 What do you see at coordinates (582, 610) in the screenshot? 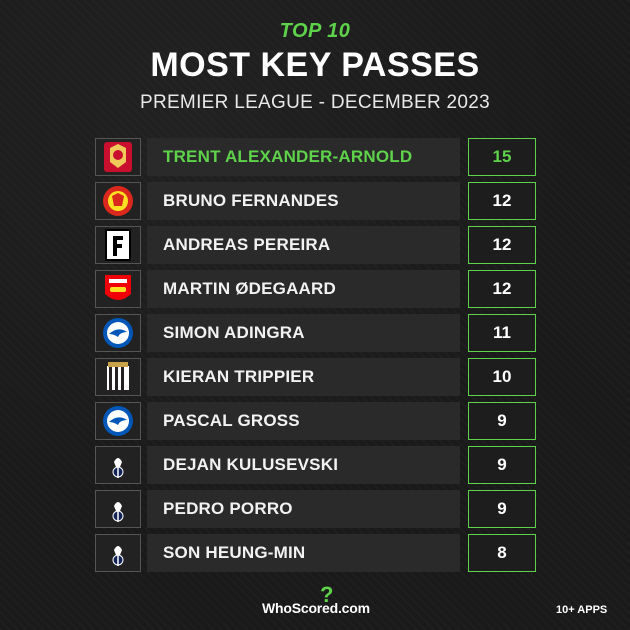
I see `apps-note: 10+ APPS` at bounding box center [582, 610].